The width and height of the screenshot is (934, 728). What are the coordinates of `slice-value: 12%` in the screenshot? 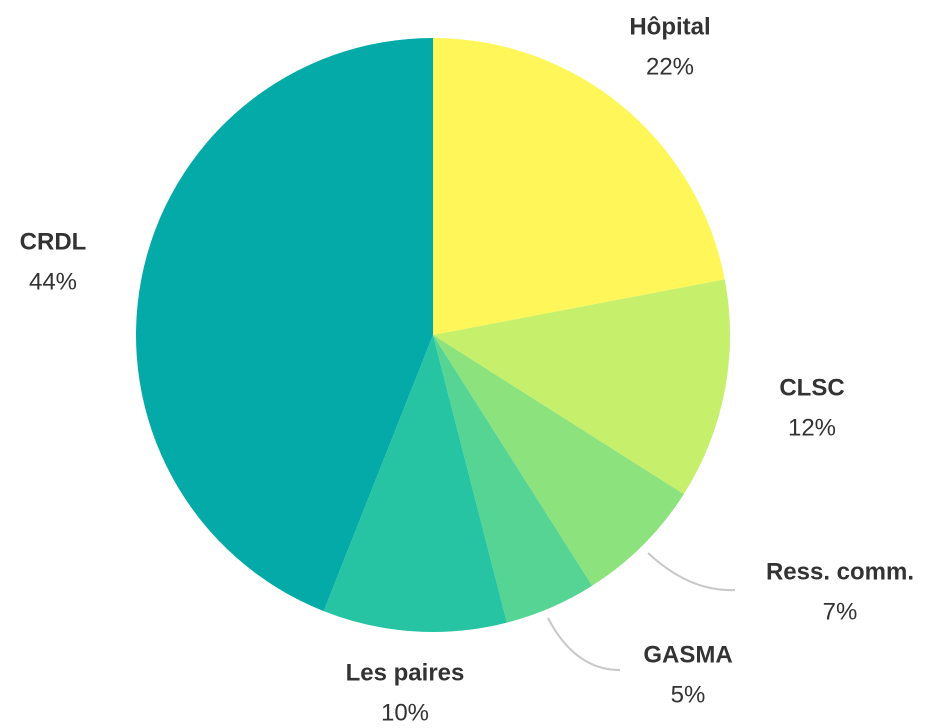 It's located at (812, 427).